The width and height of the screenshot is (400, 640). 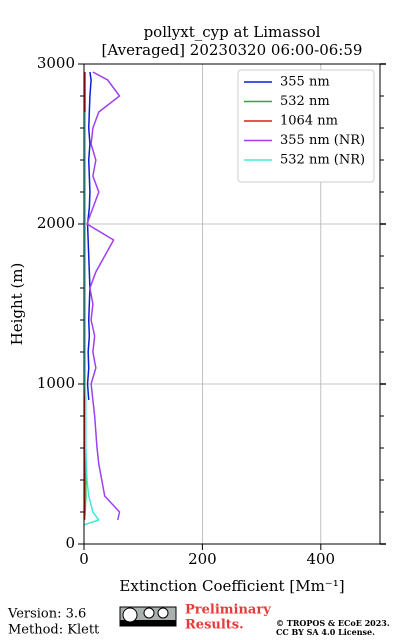 I want to click on legend-label: 1064 nm, so click(x=309, y=121).